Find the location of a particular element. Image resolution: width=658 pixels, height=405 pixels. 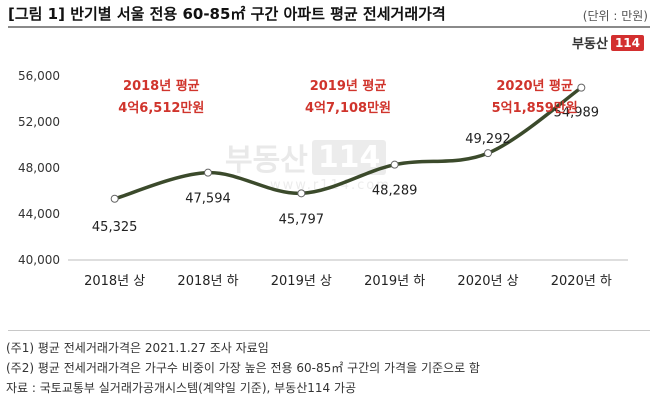

title-divider is located at coordinates (329, 27).